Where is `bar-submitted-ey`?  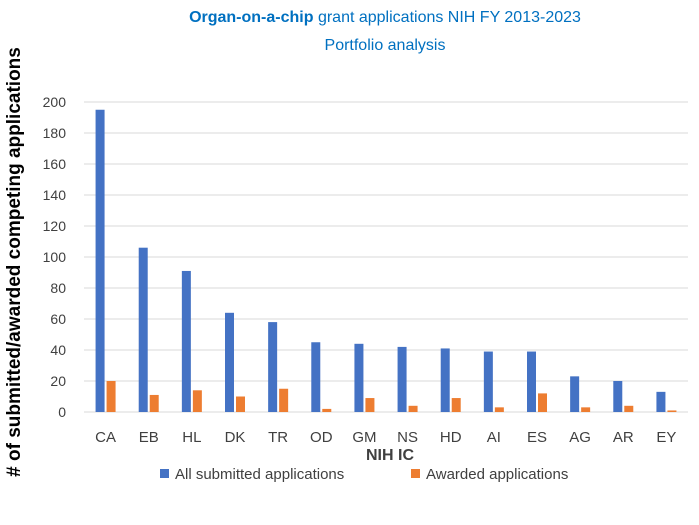 bar-submitted-ey is located at coordinates (661, 401).